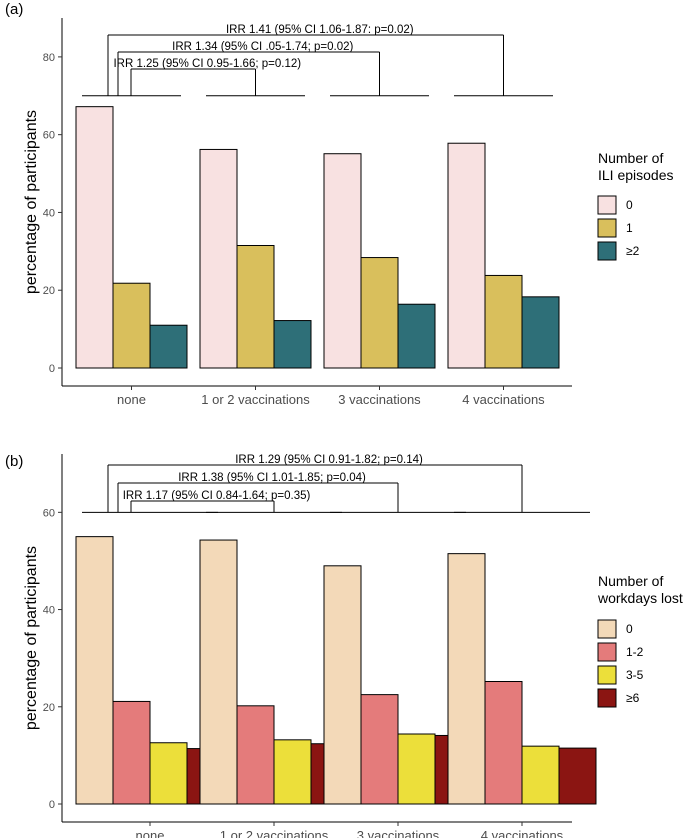 The image size is (685, 838). What do you see at coordinates (49, 611) in the screenshot?
I see `panel-b-y-tick-label: 40` at bounding box center [49, 611].